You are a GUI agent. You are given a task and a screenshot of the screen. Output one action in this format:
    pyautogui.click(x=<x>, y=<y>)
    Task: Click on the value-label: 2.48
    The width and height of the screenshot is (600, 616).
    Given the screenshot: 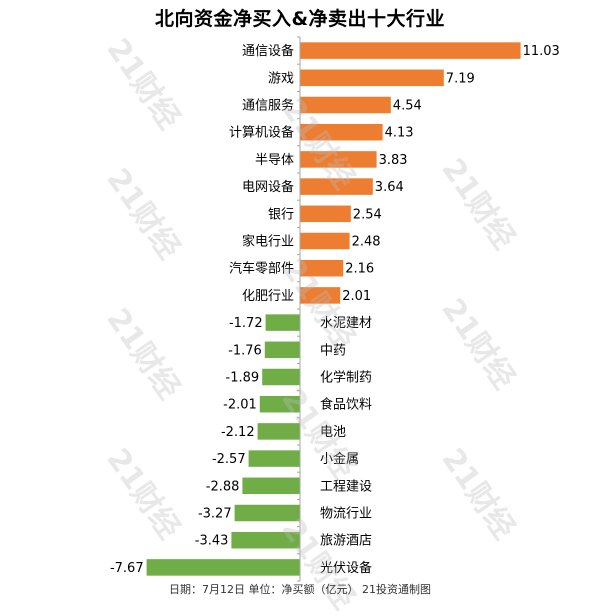 What is the action you would take?
    pyautogui.click(x=366, y=242)
    